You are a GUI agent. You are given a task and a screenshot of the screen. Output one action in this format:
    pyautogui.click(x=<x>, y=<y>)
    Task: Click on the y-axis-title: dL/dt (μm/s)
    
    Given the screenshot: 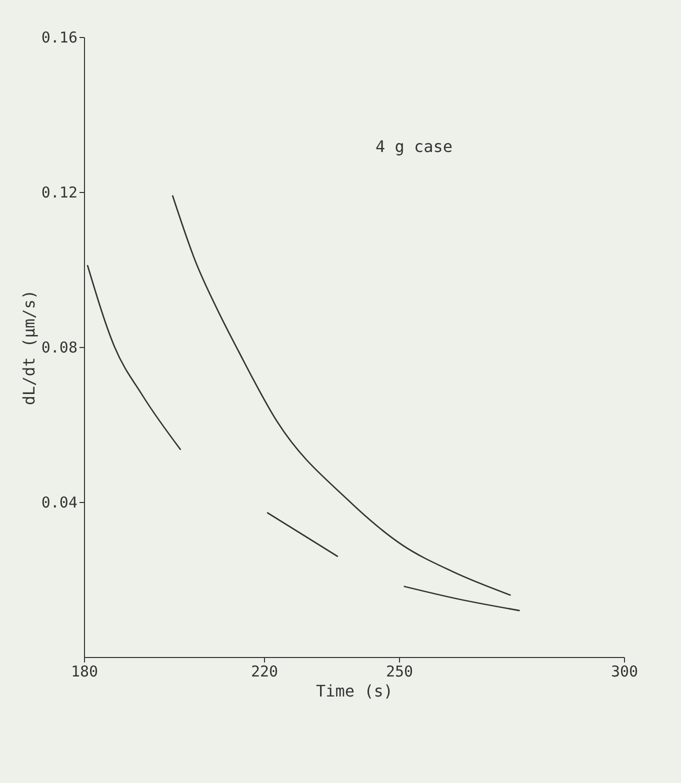 What is the action you would take?
    pyautogui.click(x=28, y=348)
    